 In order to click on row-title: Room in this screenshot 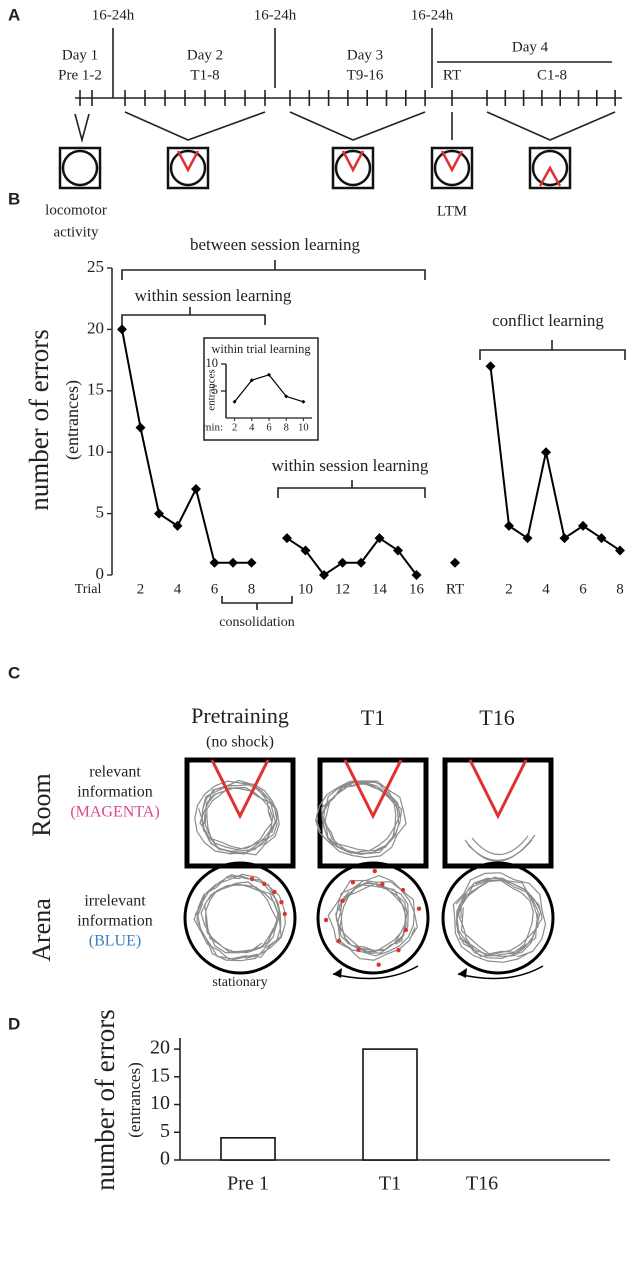, I will do `click(41, 805)`.